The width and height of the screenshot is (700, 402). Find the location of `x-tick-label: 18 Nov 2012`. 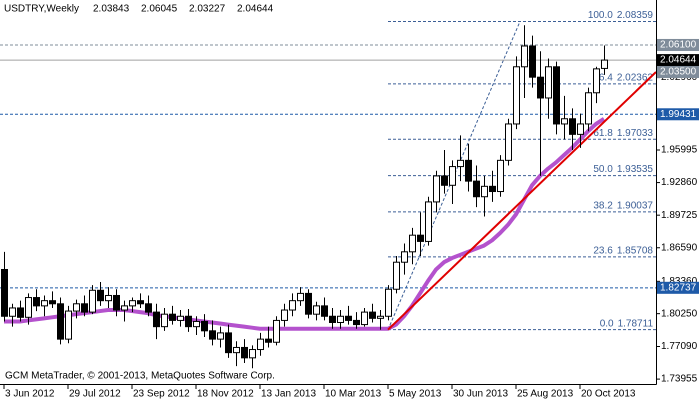

x-tick-label: 18 Nov 2012 is located at coordinates (225, 394).